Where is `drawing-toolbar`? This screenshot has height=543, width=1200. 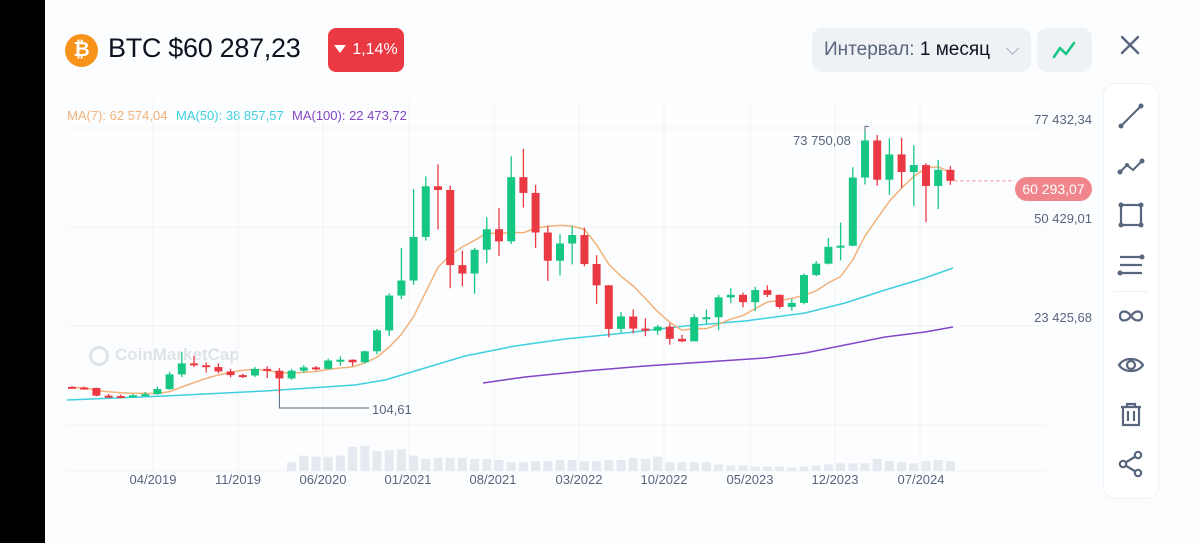
drawing-toolbar is located at coordinates (1131, 291).